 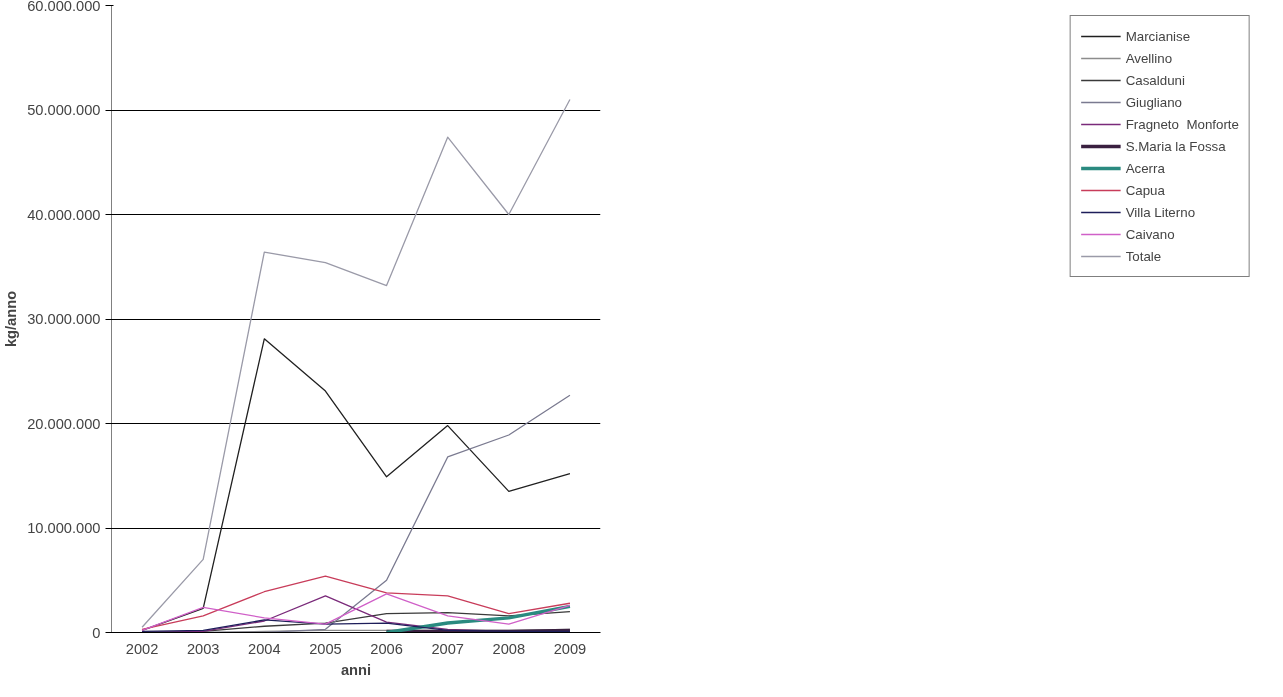 I want to click on y-tick-label: 40.000.000, so click(x=64, y=214).